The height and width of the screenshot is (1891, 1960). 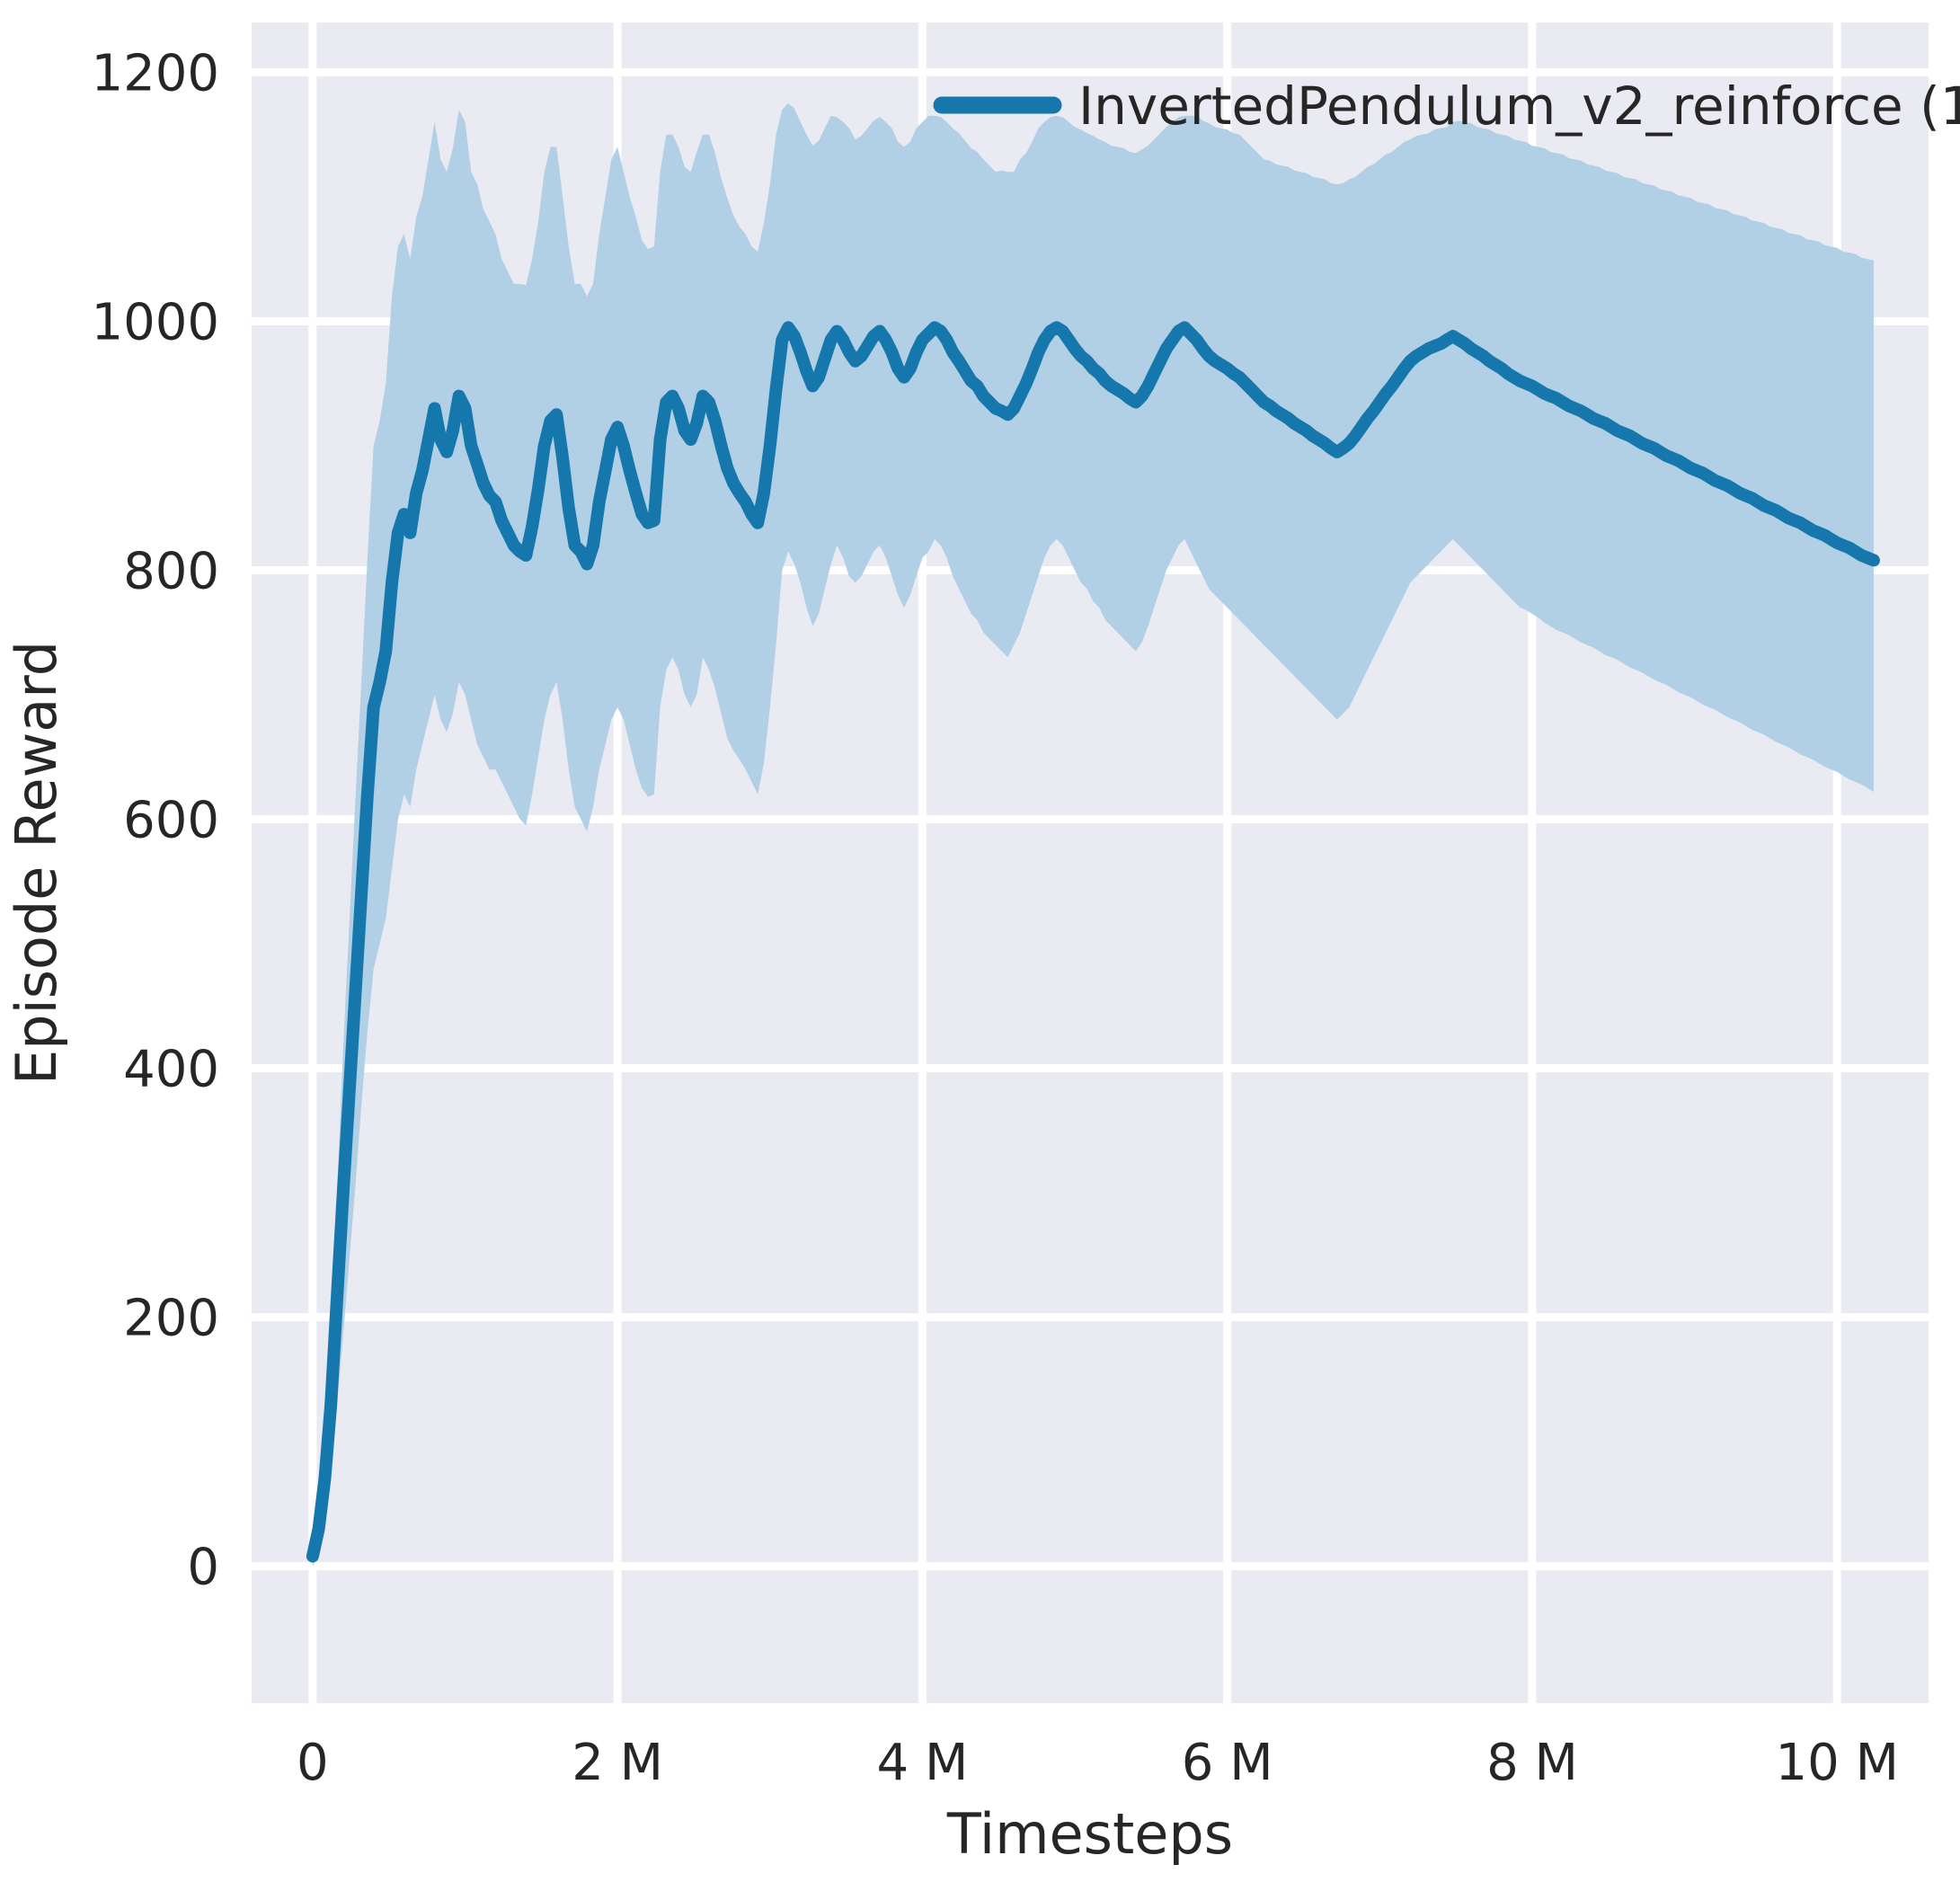 What do you see at coordinates (1838, 1763) in the screenshot?
I see `x-tick-label: 10 M` at bounding box center [1838, 1763].